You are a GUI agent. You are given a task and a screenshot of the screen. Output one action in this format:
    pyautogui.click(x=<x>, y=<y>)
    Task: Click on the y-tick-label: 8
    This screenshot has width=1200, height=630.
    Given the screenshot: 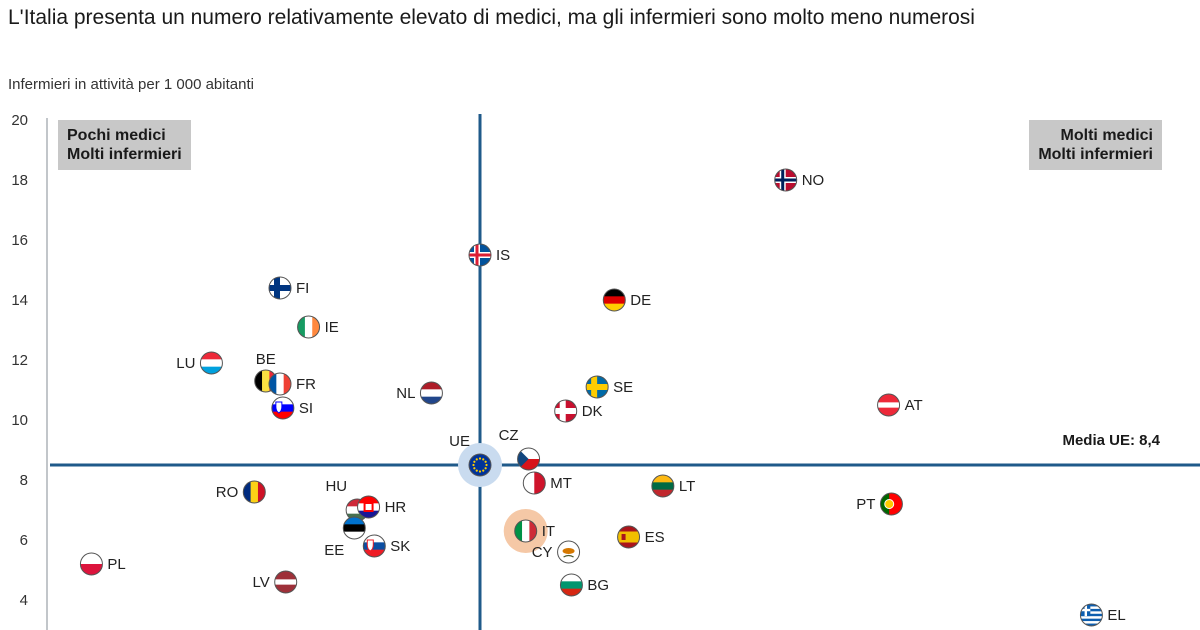 What is the action you would take?
    pyautogui.click(x=24, y=480)
    